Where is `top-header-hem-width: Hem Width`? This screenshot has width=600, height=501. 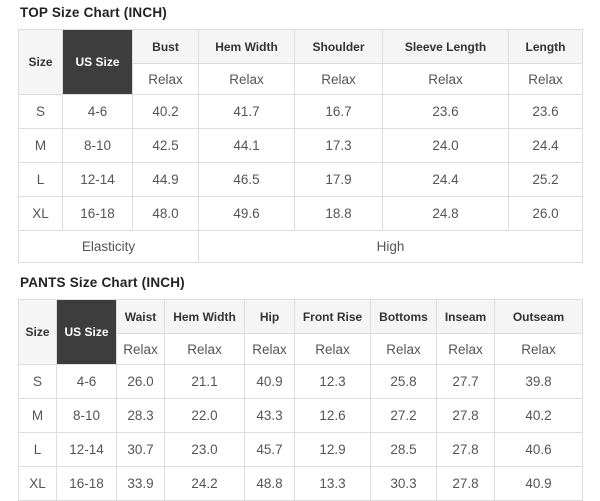 top-header-hem-width: Hem Width is located at coordinates (246, 46).